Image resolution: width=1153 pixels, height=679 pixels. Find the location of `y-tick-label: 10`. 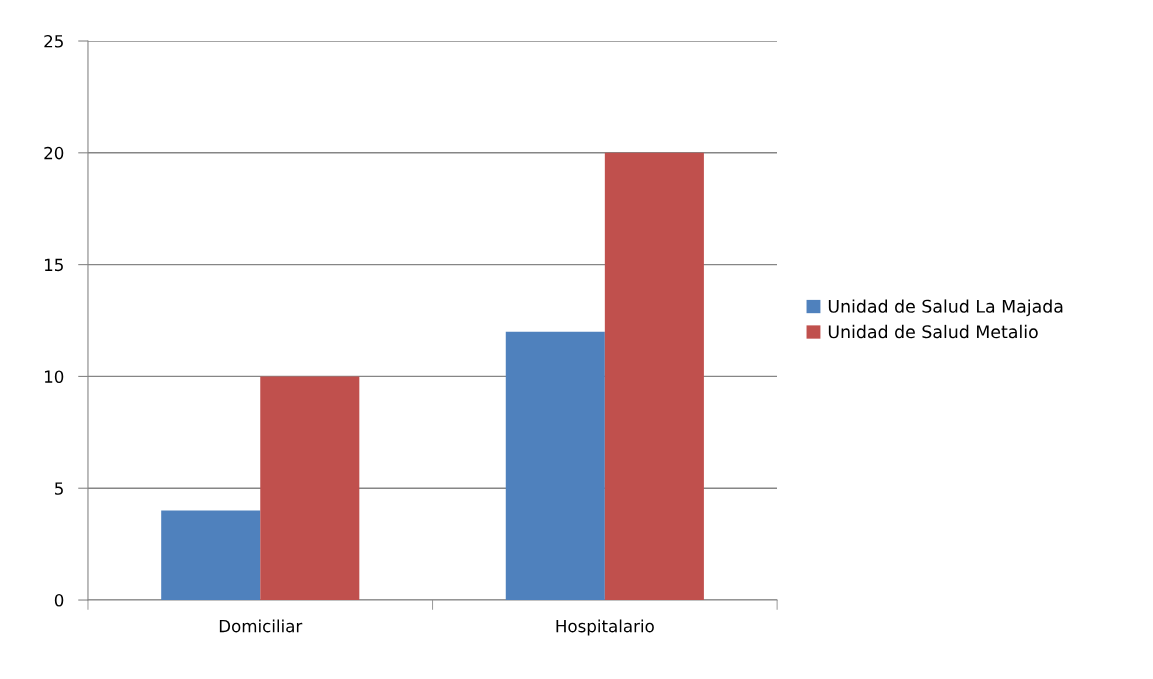

y-tick-label: 10 is located at coordinates (54, 376).